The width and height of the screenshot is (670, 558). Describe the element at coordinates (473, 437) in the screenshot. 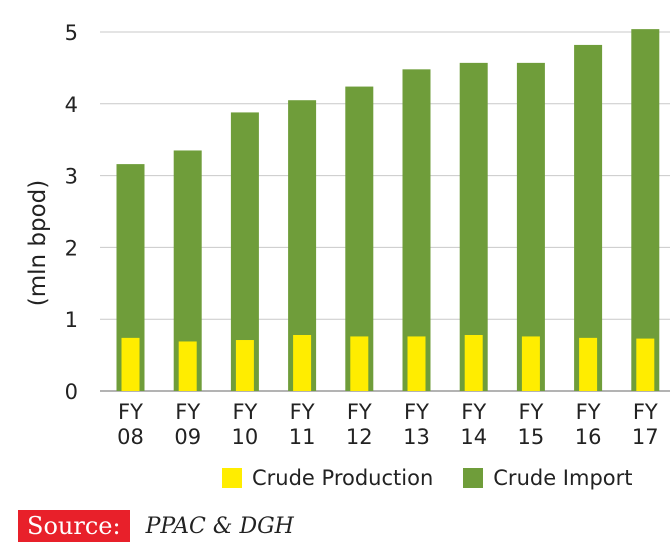

I see `x-tick-label: 14` at that location.